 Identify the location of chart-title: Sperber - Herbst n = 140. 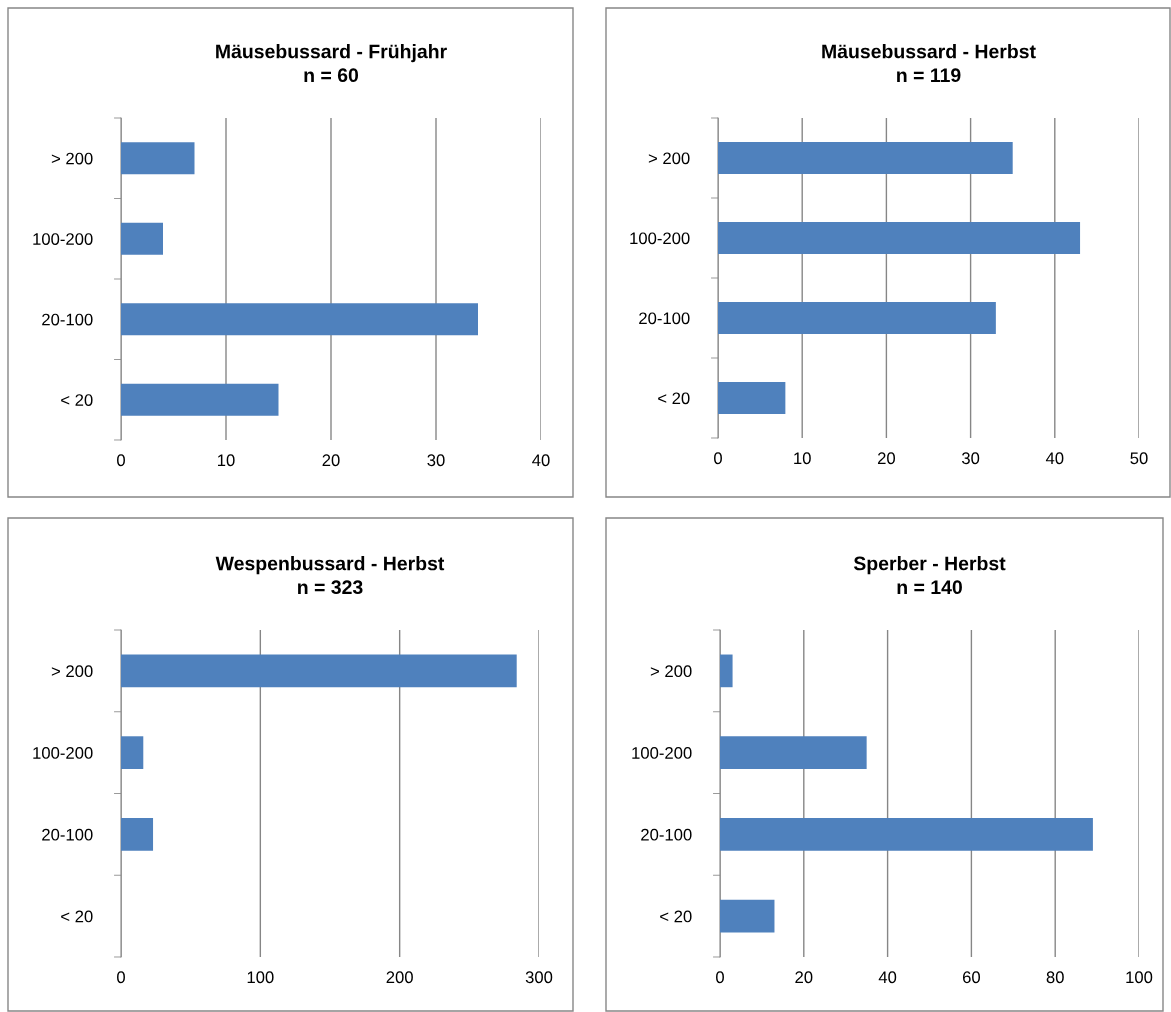
(929, 575).